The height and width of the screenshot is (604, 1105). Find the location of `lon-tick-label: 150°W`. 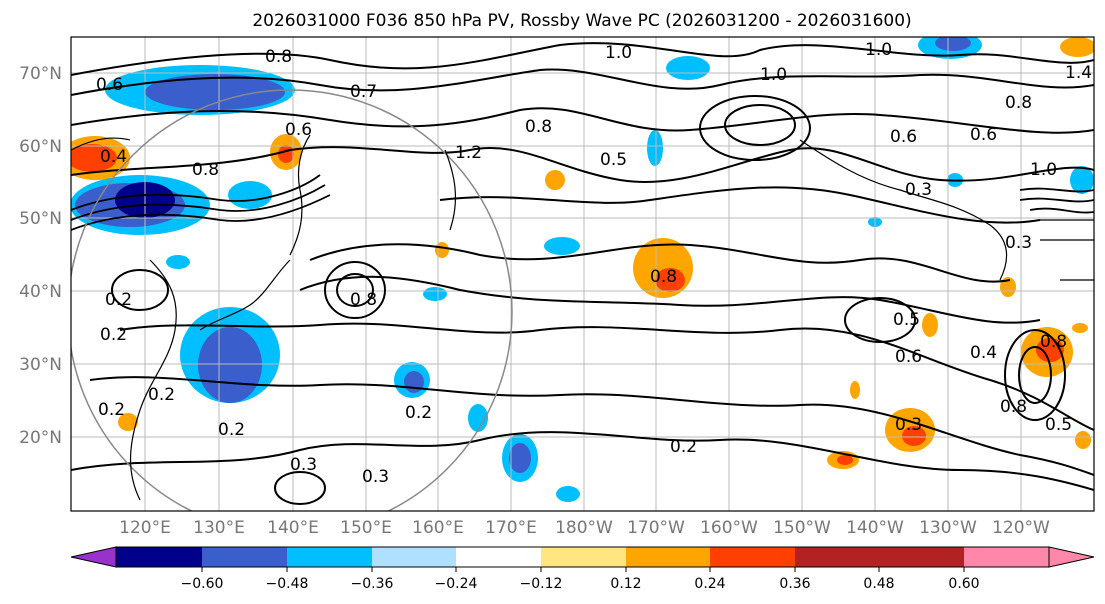

lon-tick-label: 150°W is located at coordinates (802, 528).